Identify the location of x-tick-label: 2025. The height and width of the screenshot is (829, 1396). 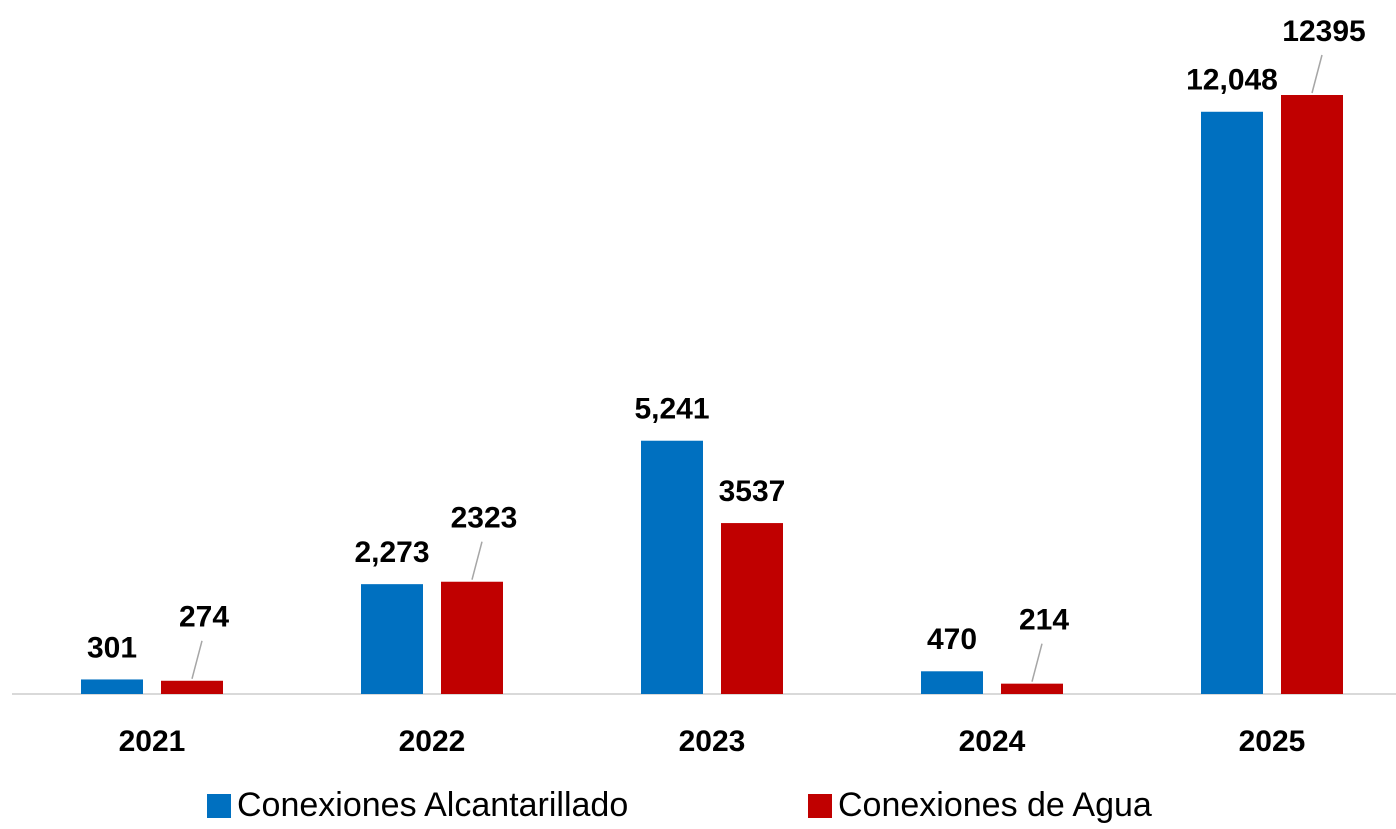
(1272, 741).